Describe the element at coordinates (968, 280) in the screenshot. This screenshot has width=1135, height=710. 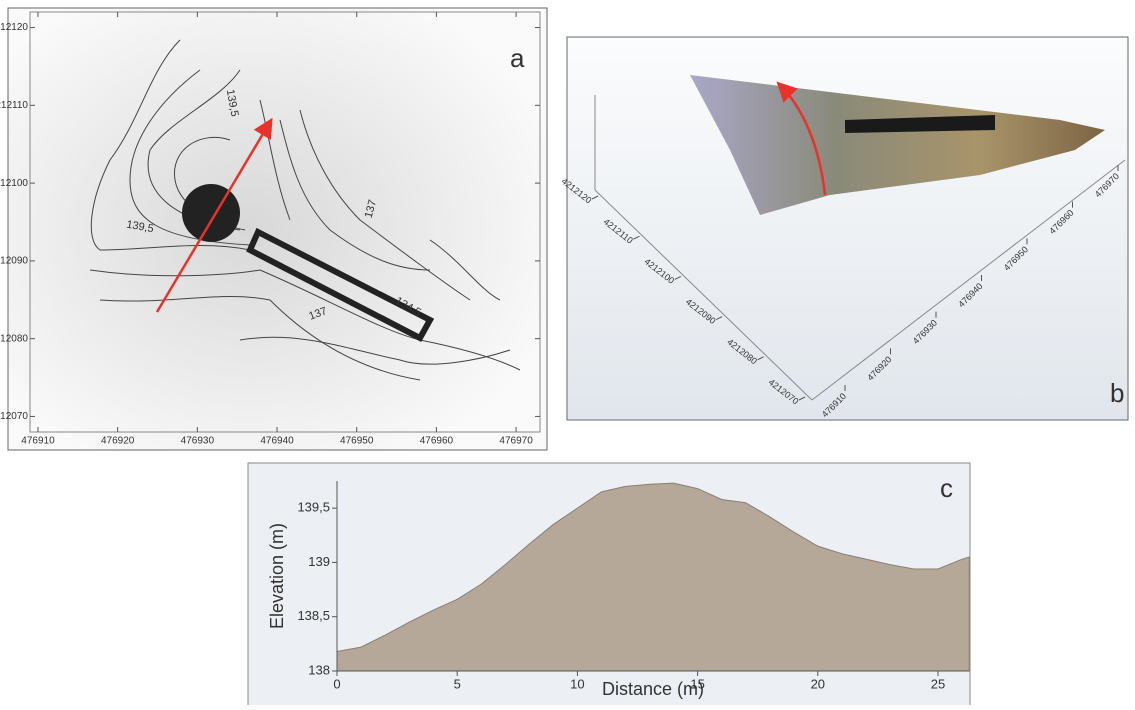
I see `x-axis` at that location.